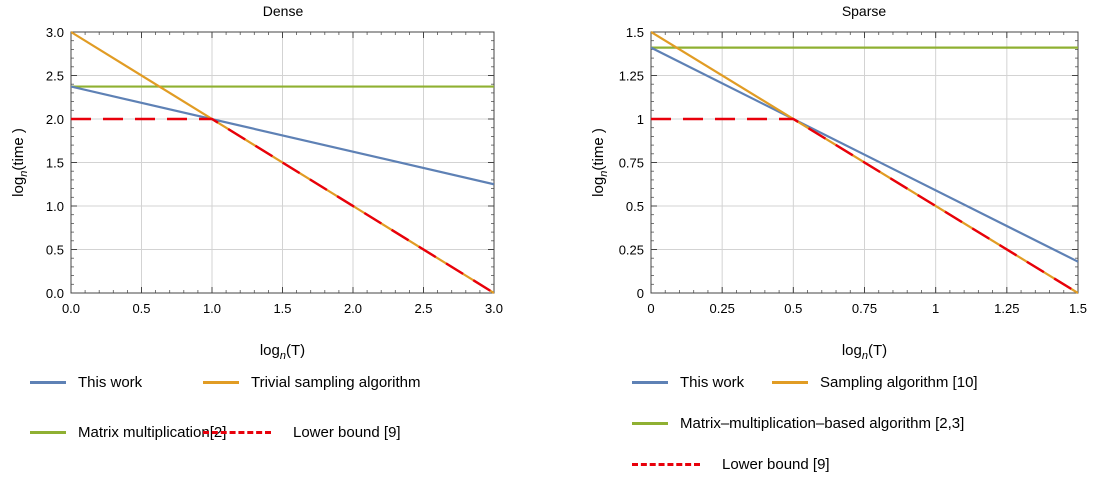 The height and width of the screenshot is (488, 1094). I want to click on y-tick-label: 1.25, so click(631, 76).